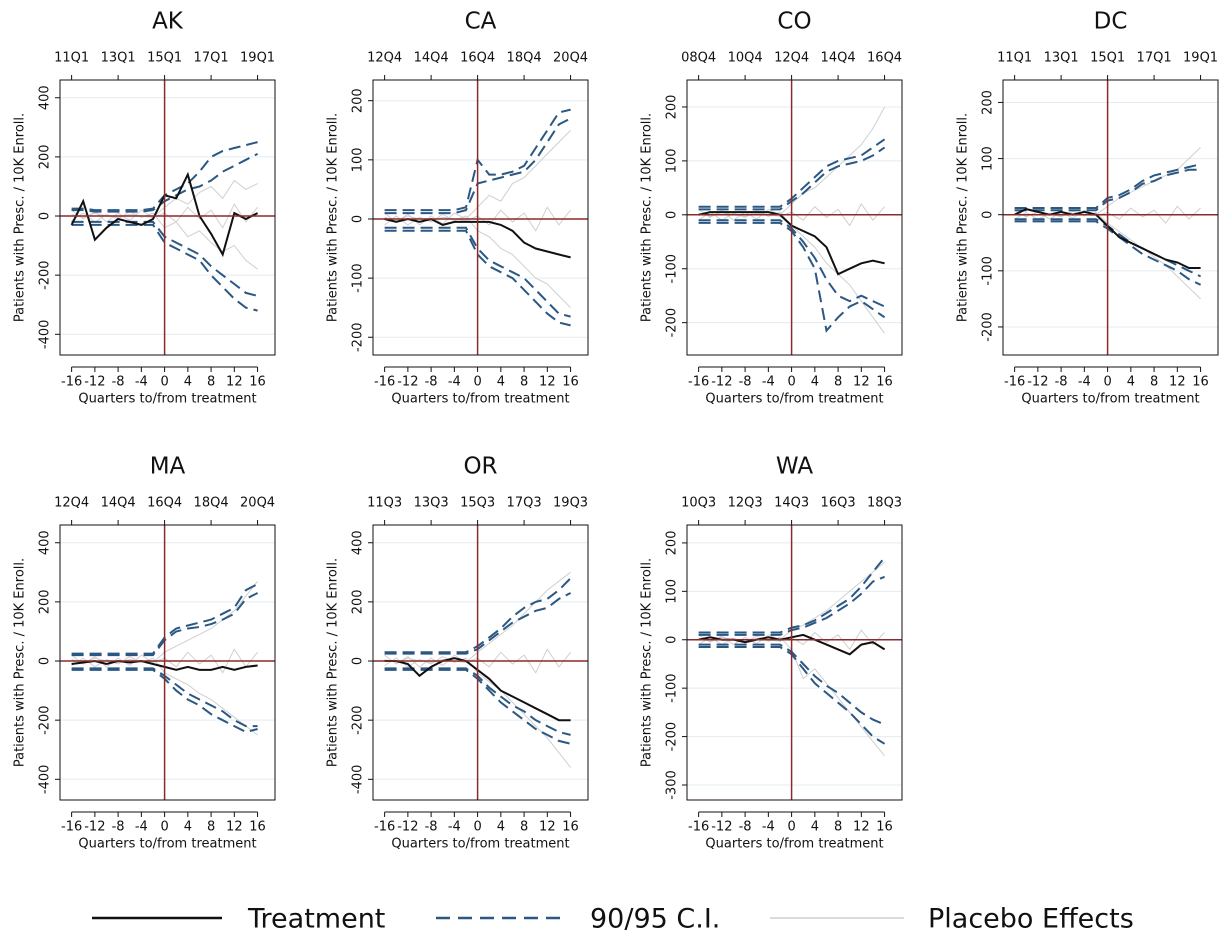  I want to click on legend-label: Placebo Effects, so click(1031, 919).